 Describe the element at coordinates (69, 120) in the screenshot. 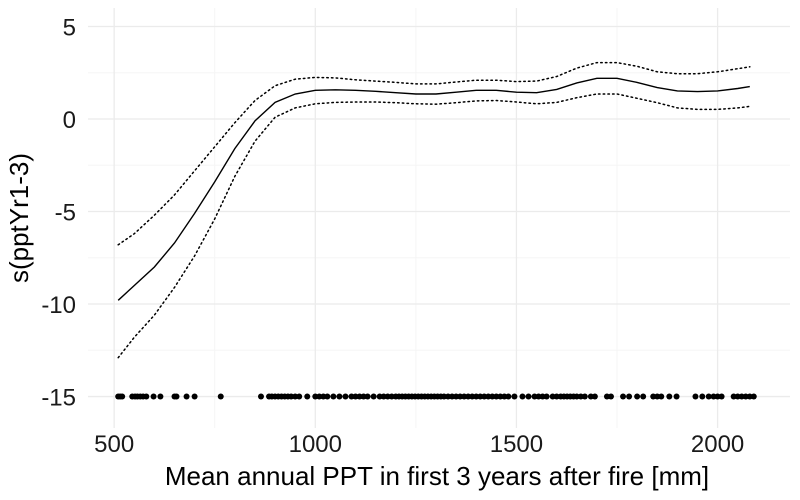

I see `y-tick-label: 0` at that location.